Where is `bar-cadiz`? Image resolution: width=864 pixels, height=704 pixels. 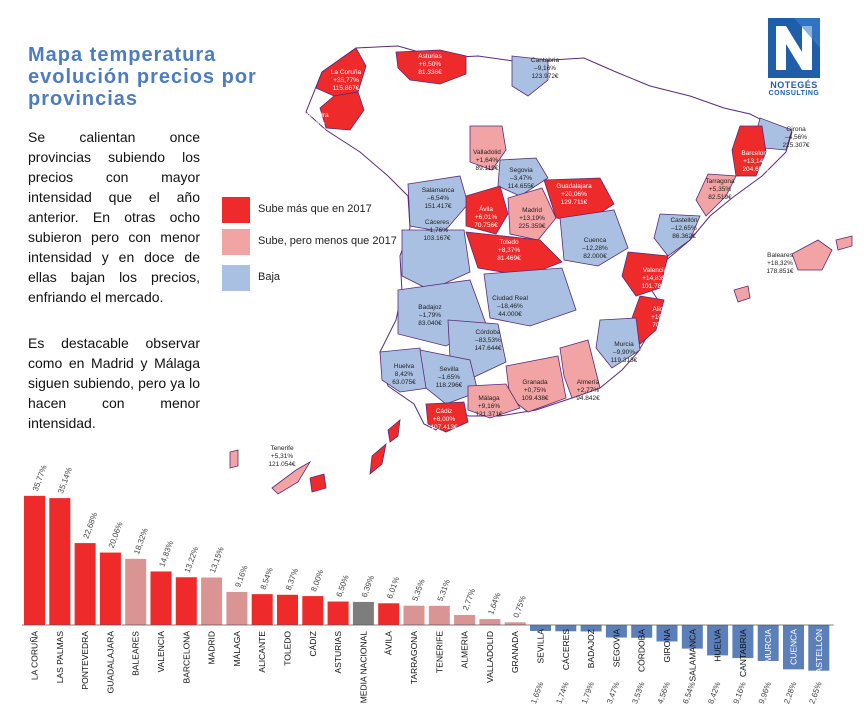
bar-cadiz is located at coordinates (313, 610).